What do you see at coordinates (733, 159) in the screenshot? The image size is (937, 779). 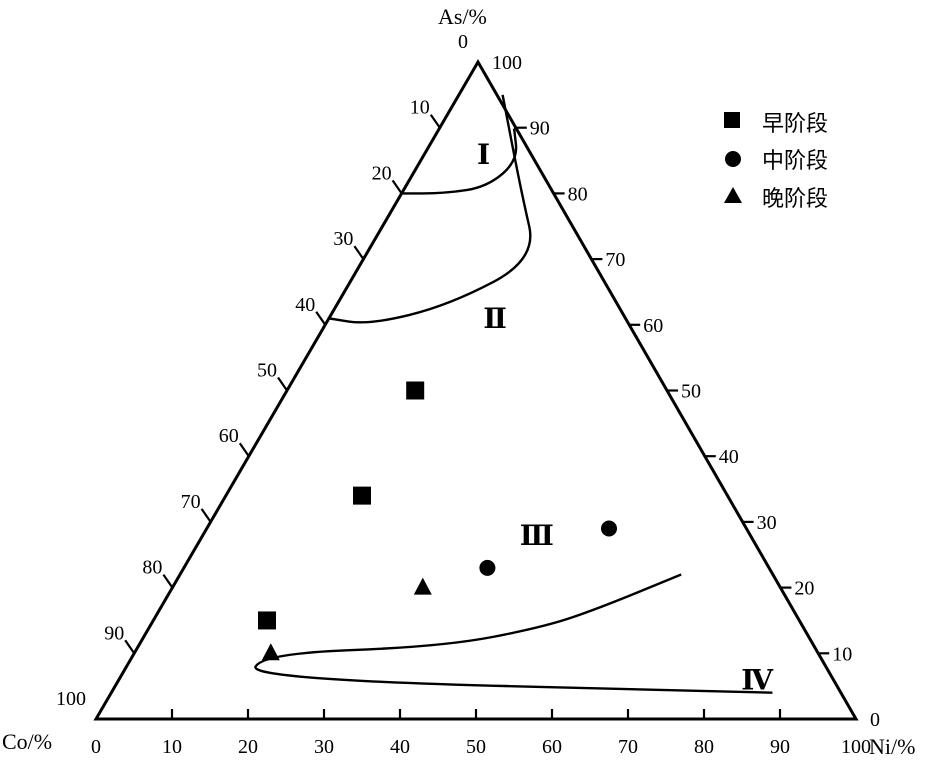 I see `legend-circle-marker` at bounding box center [733, 159].